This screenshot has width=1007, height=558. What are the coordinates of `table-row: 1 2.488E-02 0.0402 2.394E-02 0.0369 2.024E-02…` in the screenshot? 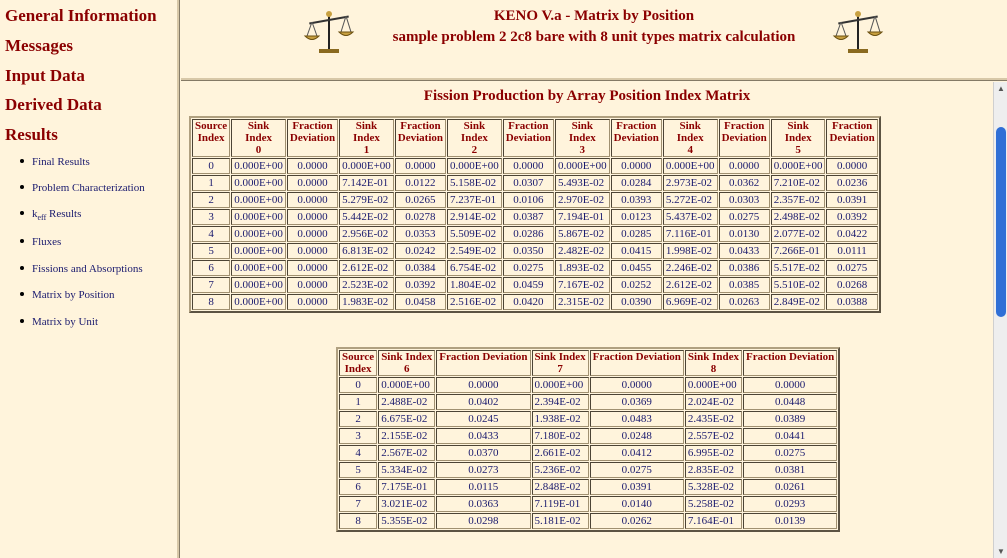 It's located at (588, 402).